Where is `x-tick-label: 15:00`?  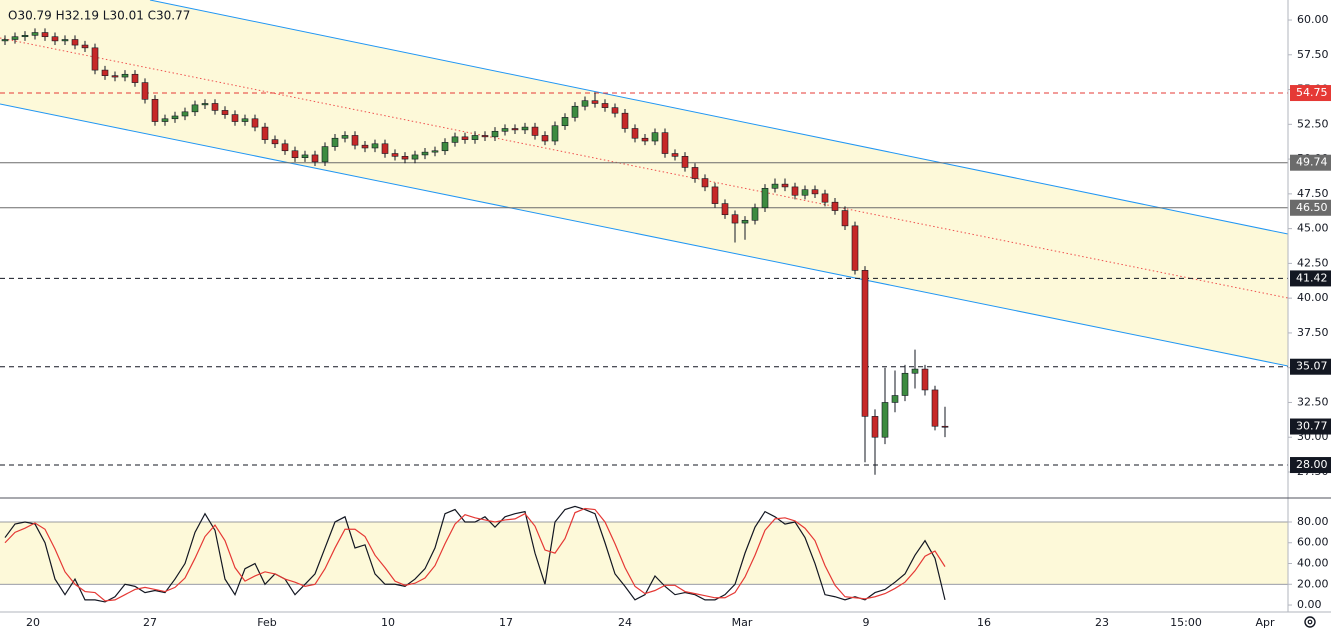 x-tick-label: 15:00 is located at coordinates (1186, 622).